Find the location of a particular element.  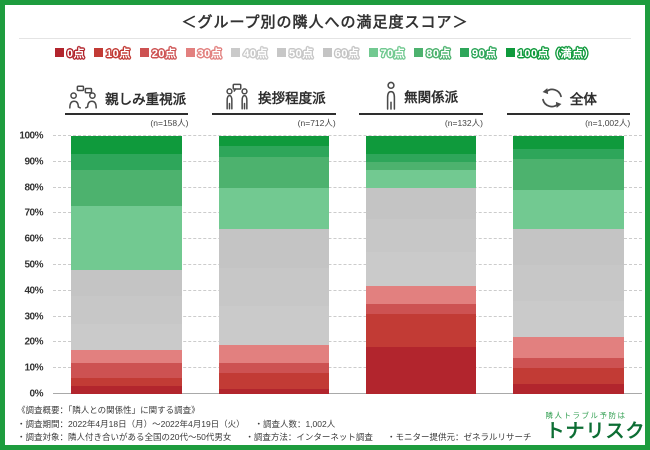

y-tick-label: 40% is located at coordinates (33, 291).